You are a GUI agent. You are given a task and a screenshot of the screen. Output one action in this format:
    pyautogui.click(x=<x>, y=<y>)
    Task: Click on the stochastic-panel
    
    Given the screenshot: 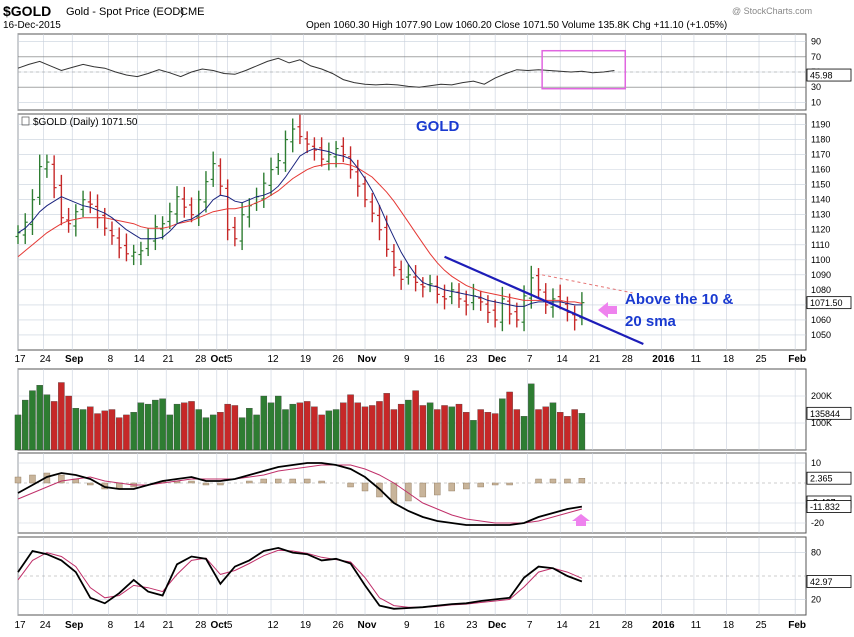 What is the action you would take?
    pyautogui.click(x=412, y=576)
    